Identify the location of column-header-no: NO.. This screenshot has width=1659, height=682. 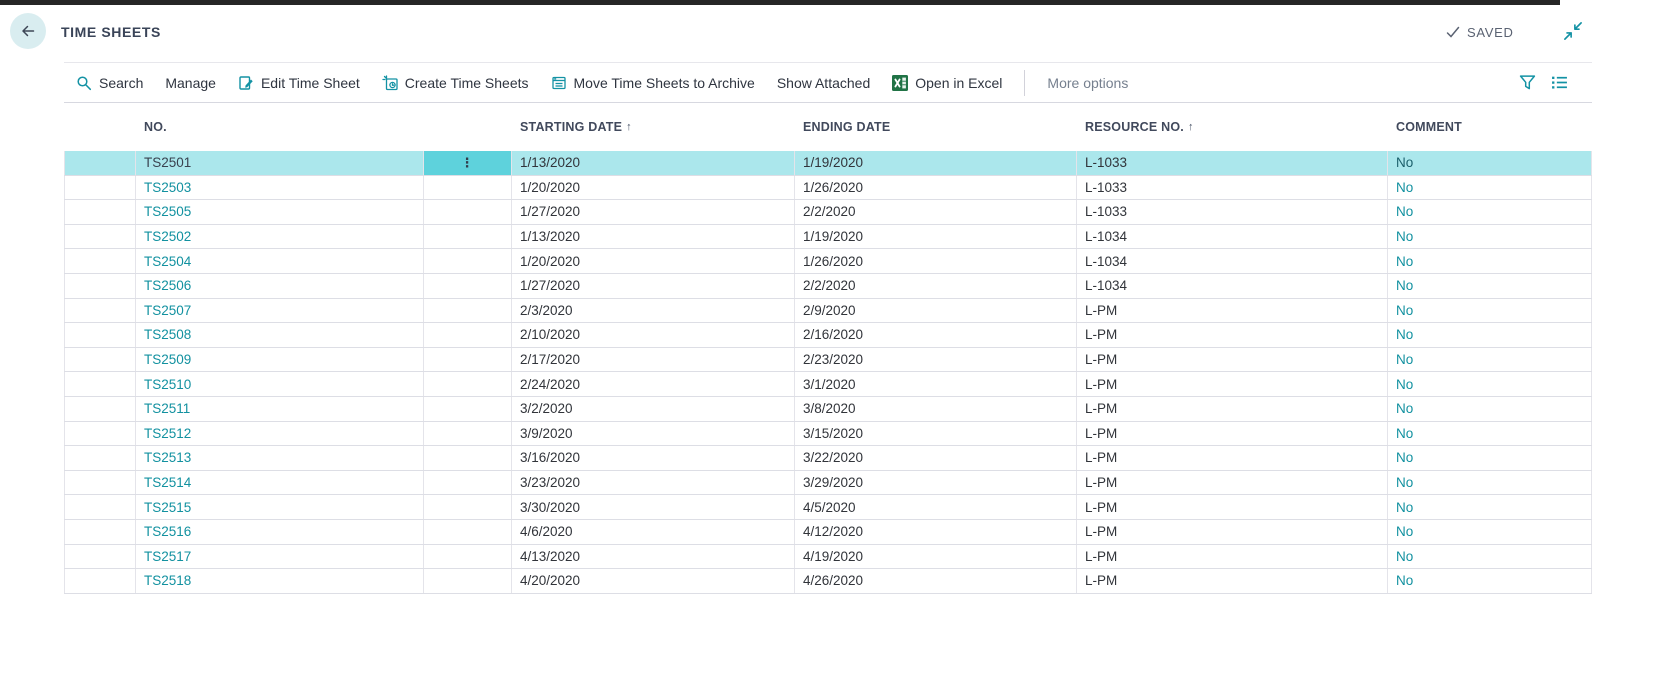
(280, 127).